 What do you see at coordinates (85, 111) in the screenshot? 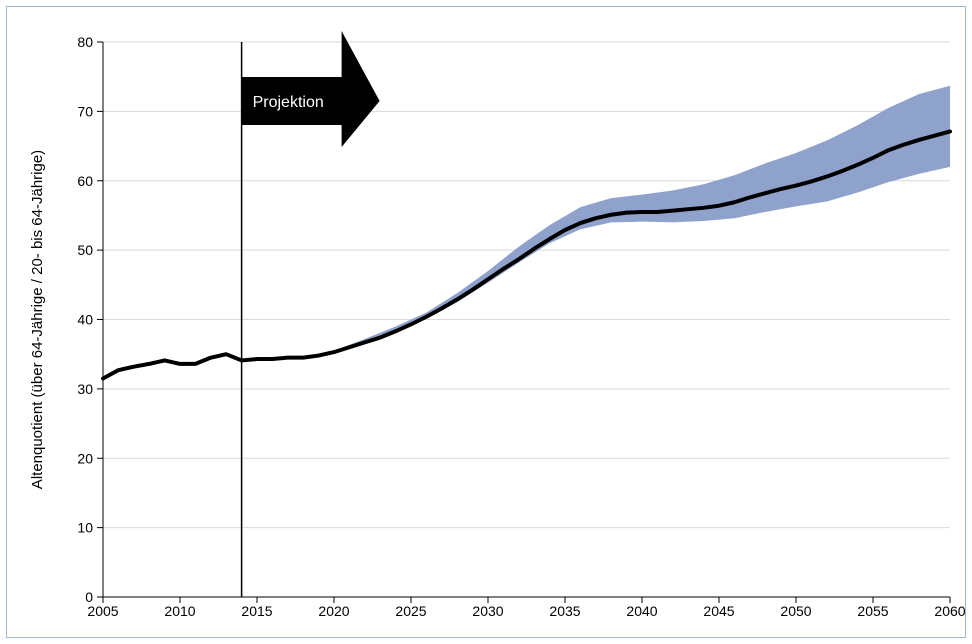
I see `y-tick-label-70: 70` at bounding box center [85, 111].